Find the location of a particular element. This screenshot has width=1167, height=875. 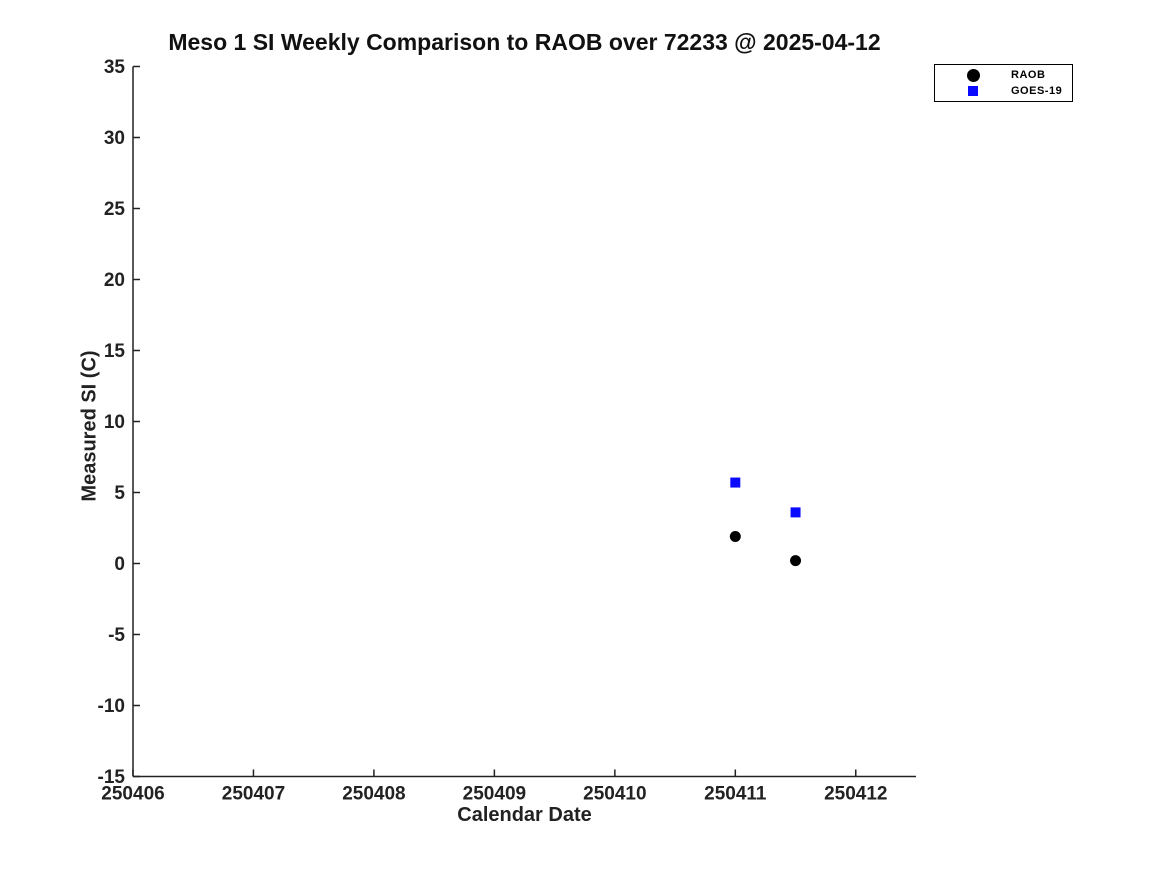

square-marker-icon is located at coordinates (973, 91).